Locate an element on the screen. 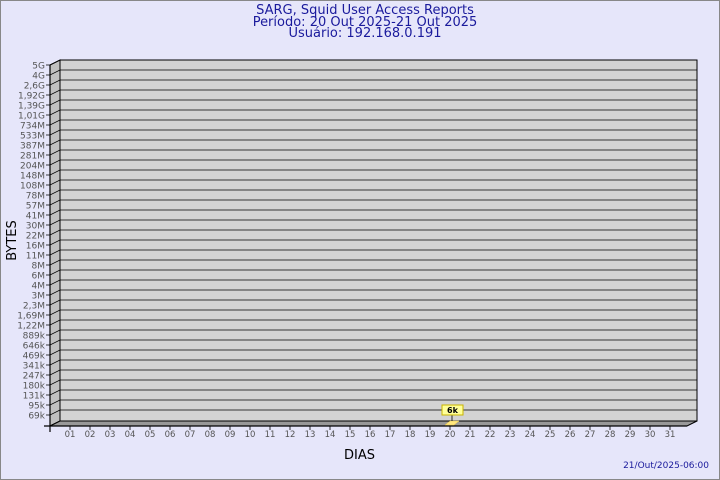 The height and width of the screenshot is (480, 720). y-tick-label: 108M is located at coordinates (32, 187).